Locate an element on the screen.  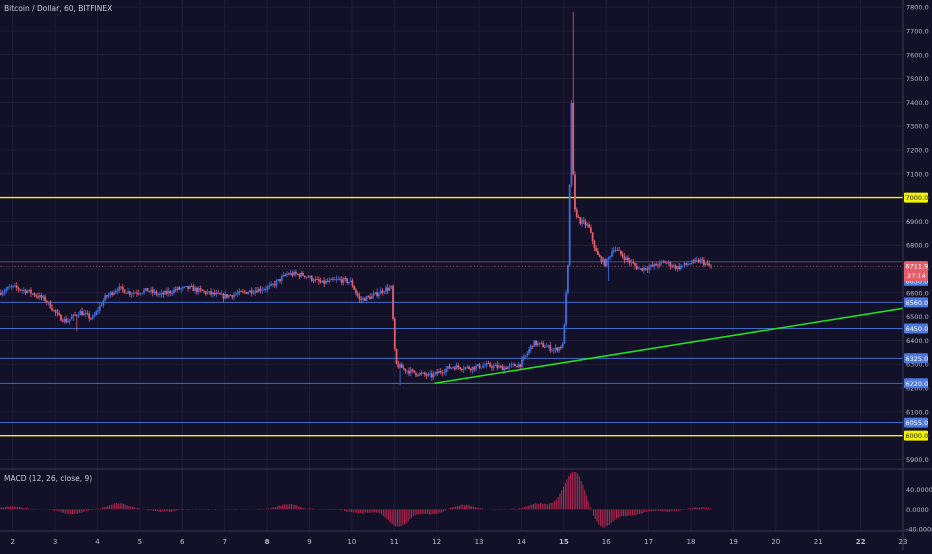
time-tick-label: 2 is located at coordinates (12, 542).